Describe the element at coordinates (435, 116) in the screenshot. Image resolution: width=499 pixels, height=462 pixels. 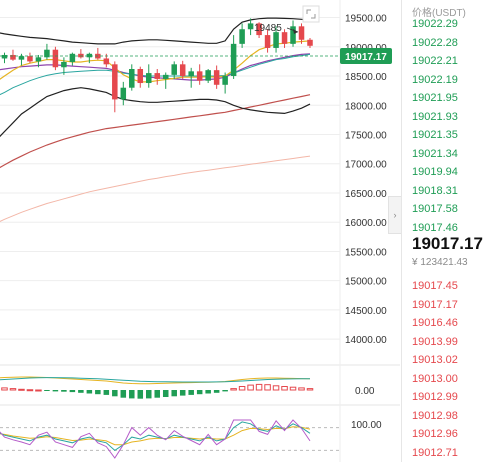
I see `orderbook-ask-row: 19021.93` at that location.